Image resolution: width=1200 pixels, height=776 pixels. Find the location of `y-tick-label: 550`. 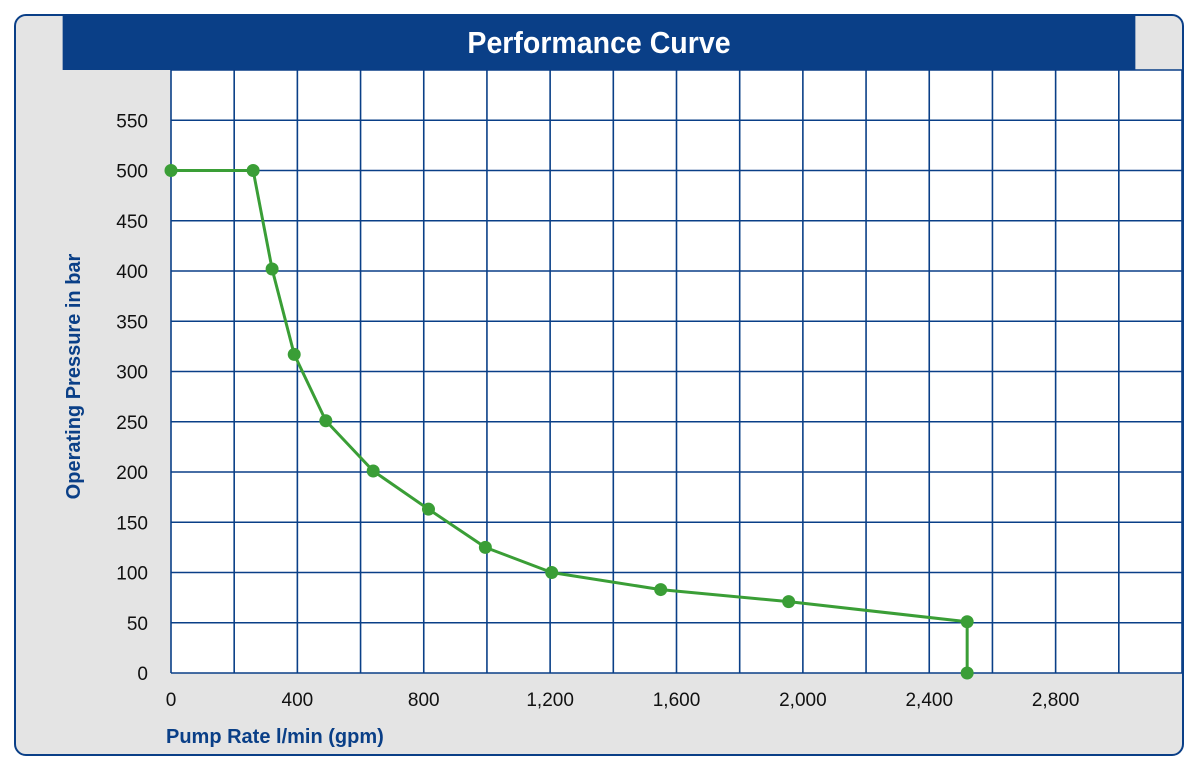

y-tick-label: 550 is located at coordinates (132, 121).